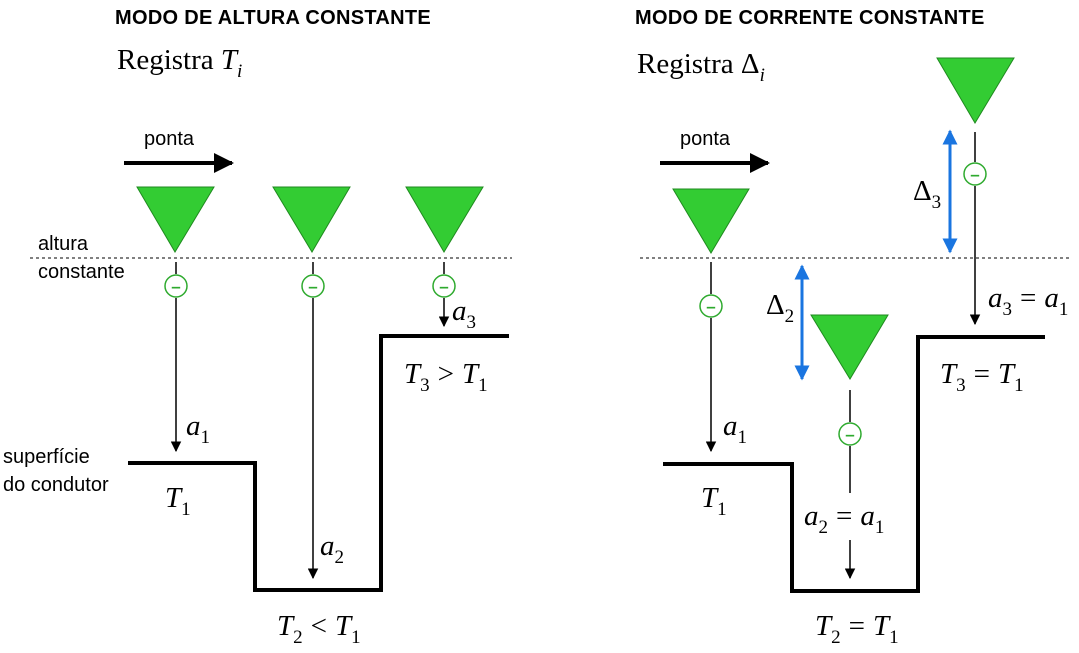  I want to click on left-electron-3-icon: –, so click(444, 286).